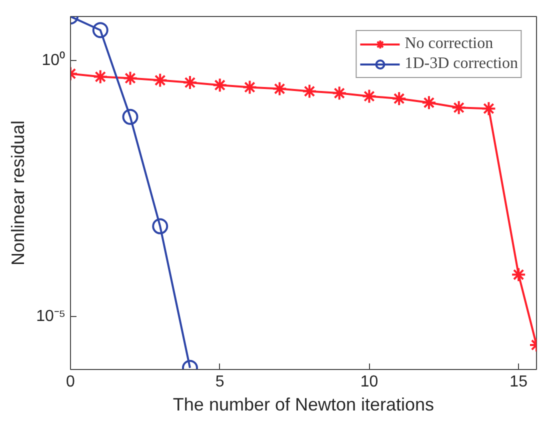 The height and width of the screenshot is (429, 538). Describe the element at coordinates (461, 64) in the screenshot. I see `legend-label: 1D-3D correction` at that location.